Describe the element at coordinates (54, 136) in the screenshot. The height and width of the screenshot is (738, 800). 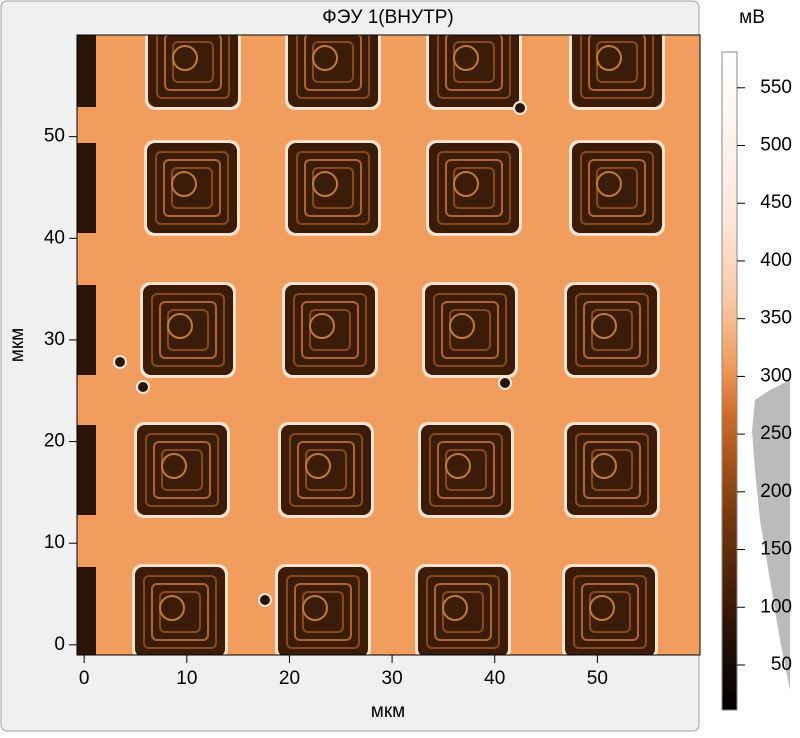
I see `y-tick-label: 50` at that location.